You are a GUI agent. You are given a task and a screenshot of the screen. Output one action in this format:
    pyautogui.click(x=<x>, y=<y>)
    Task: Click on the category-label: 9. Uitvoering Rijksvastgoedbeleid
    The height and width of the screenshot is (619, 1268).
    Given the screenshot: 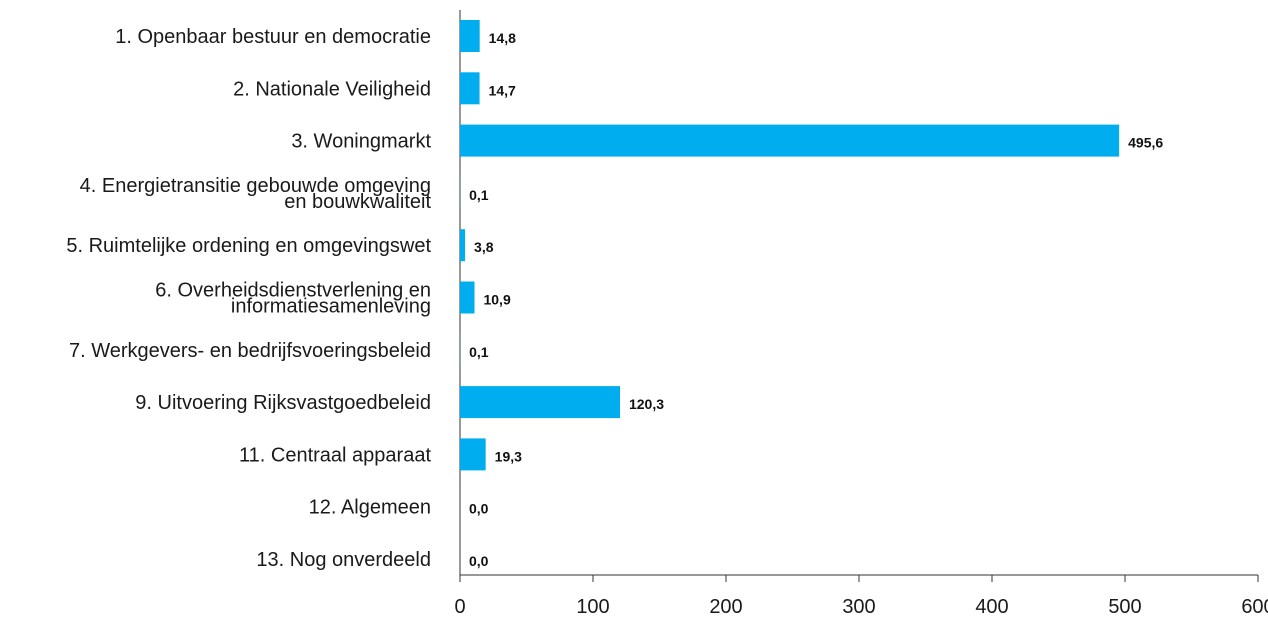 What is the action you would take?
    pyautogui.click(x=283, y=403)
    